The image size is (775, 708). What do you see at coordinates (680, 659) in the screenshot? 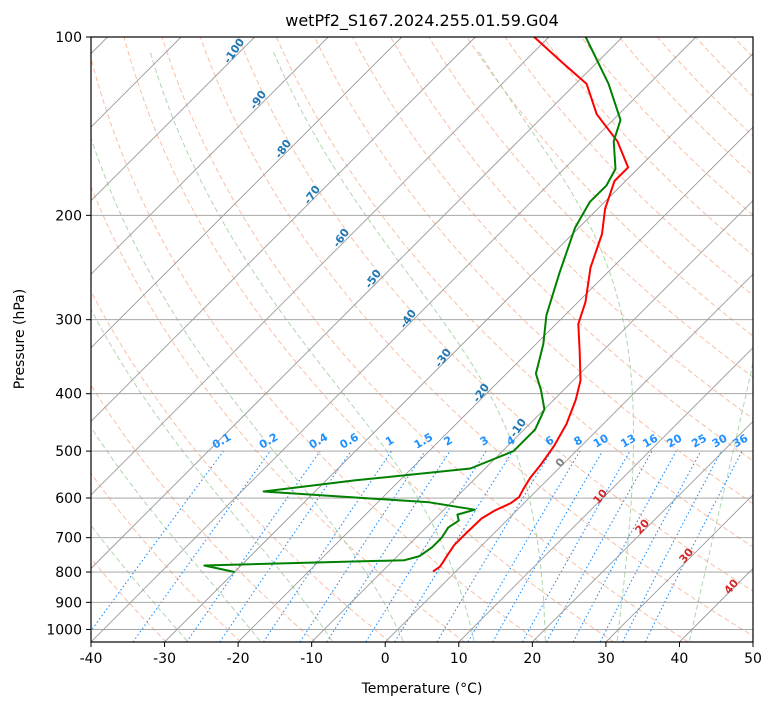
I see `x-tick-label: 40` at bounding box center [680, 659].